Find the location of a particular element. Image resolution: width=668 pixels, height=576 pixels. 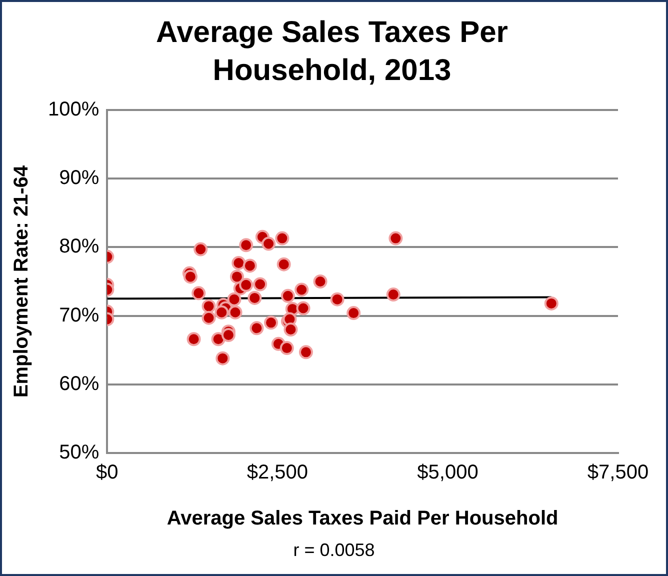

x-axis-title: Average Sales Taxes Paid Per Household is located at coordinates (362, 519).